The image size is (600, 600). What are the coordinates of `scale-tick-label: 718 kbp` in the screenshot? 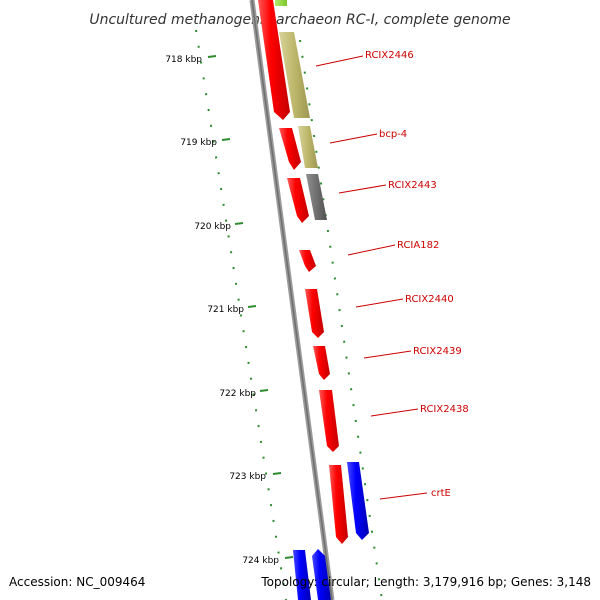 It's located at (183, 60).